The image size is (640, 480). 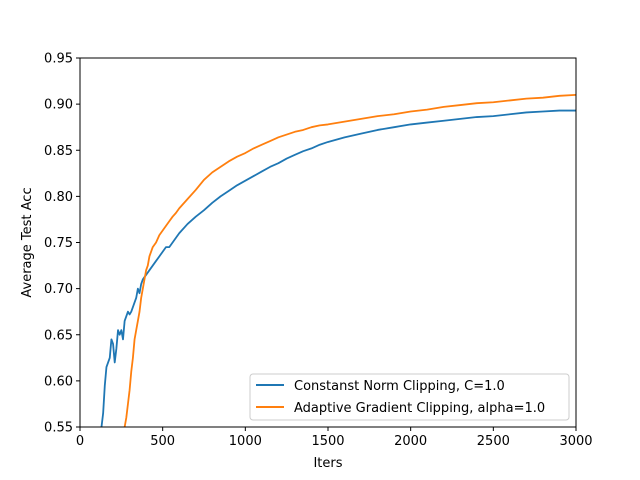 What do you see at coordinates (58, 289) in the screenshot?
I see `y-tick-label: 0.70` at bounding box center [58, 289].